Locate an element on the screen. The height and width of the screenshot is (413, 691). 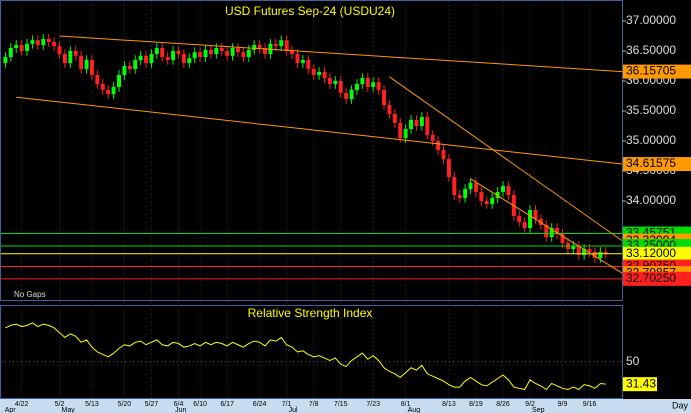
x-tick-label: 4/22 is located at coordinates (22, 404).